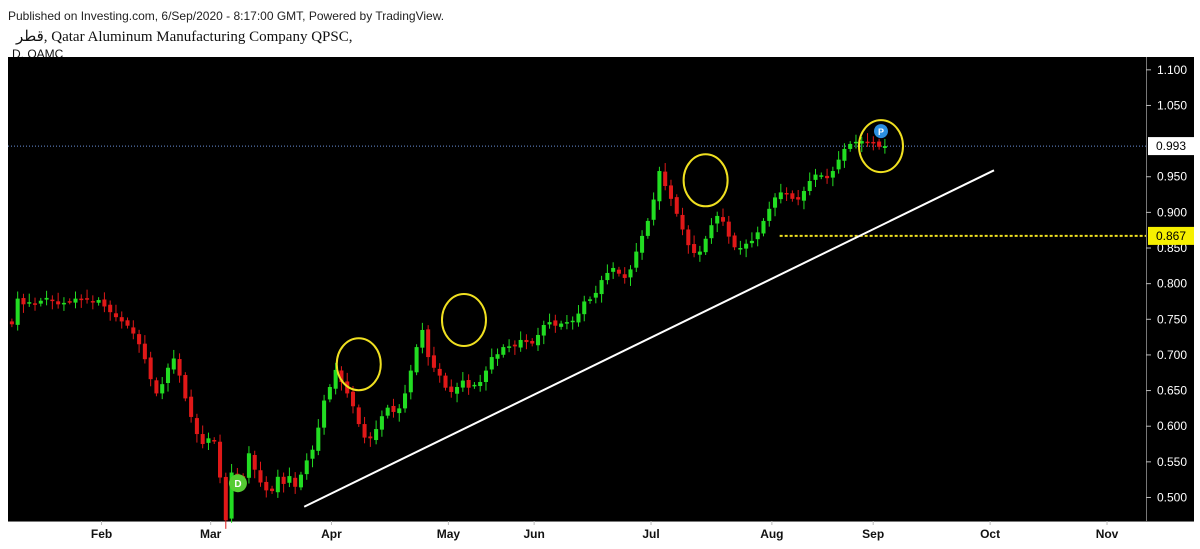  What do you see at coordinates (990, 534) in the screenshot?
I see `x-tick-label: Oct` at bounding box center [990, 534].